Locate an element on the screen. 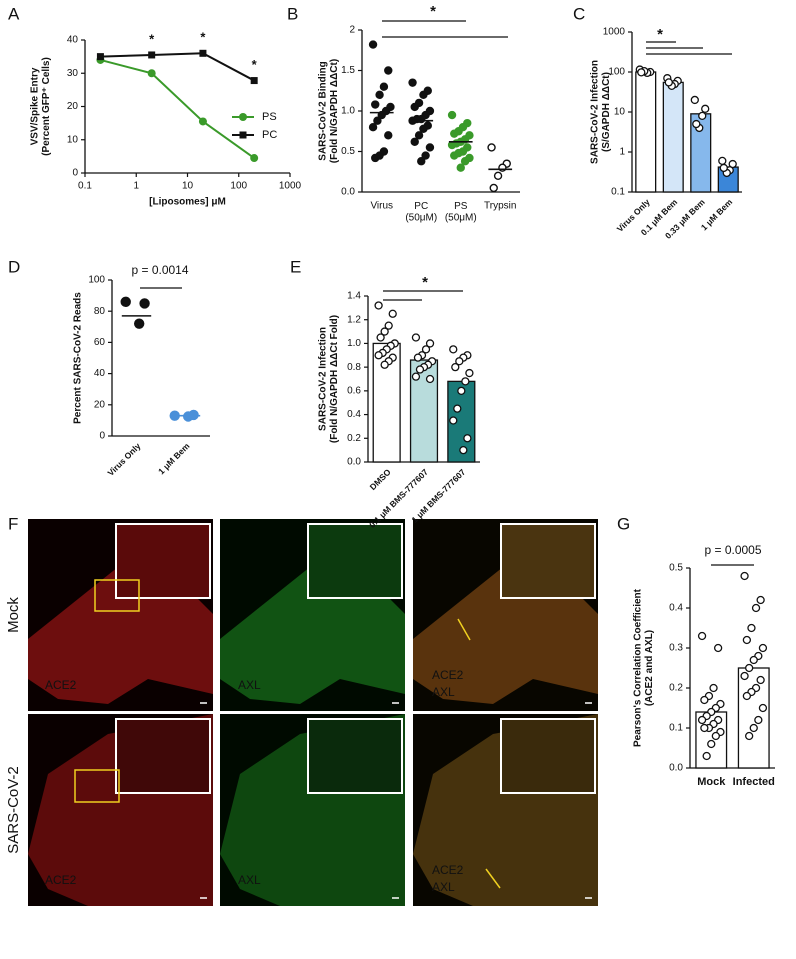 The image size is (796, 959). y-tick-label: 30 is located at coordinates (73, 73).